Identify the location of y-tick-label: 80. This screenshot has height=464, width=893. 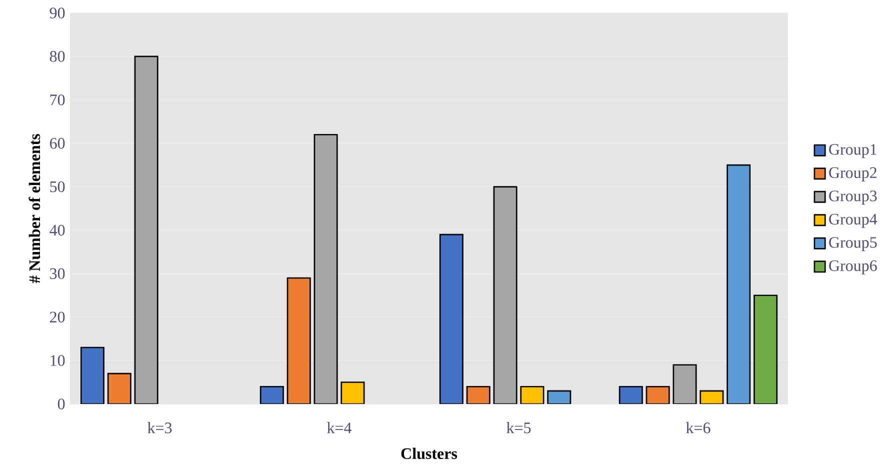
(57, 56).